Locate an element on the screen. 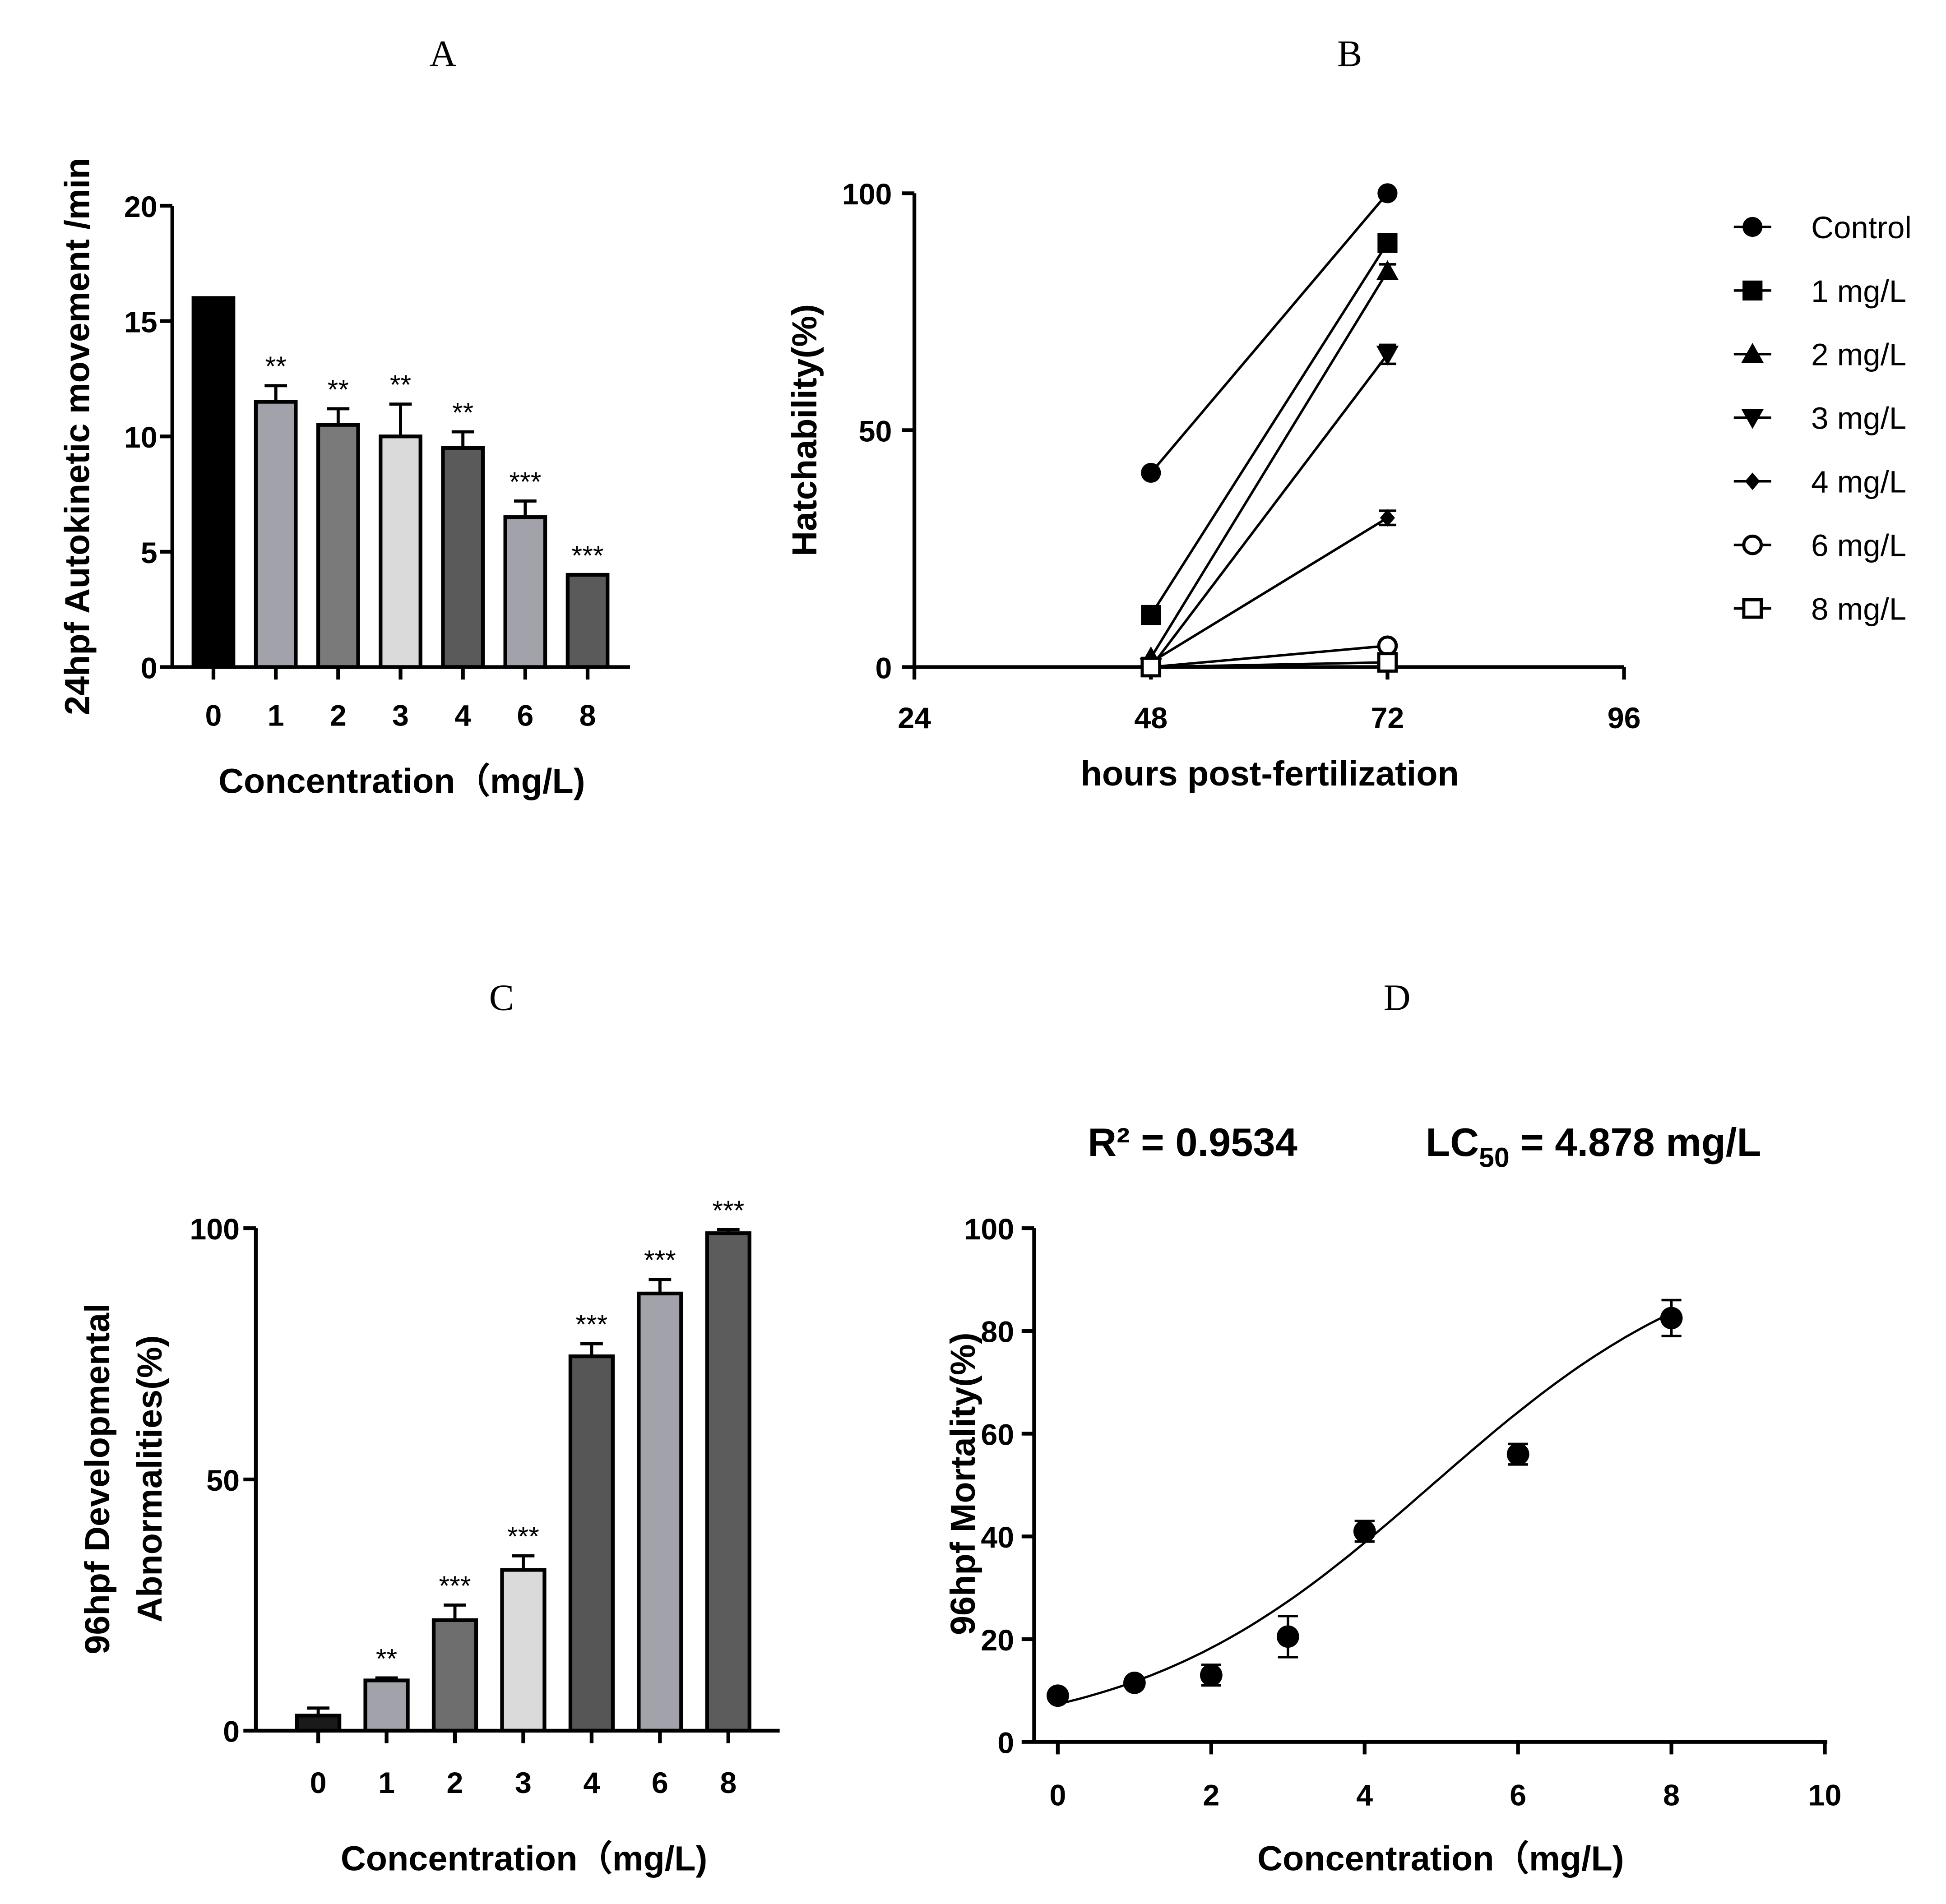 The height and width of the screenshot is (1904, 1946). legend-label: 1 mg/L is located at coordinates (1858, 291).